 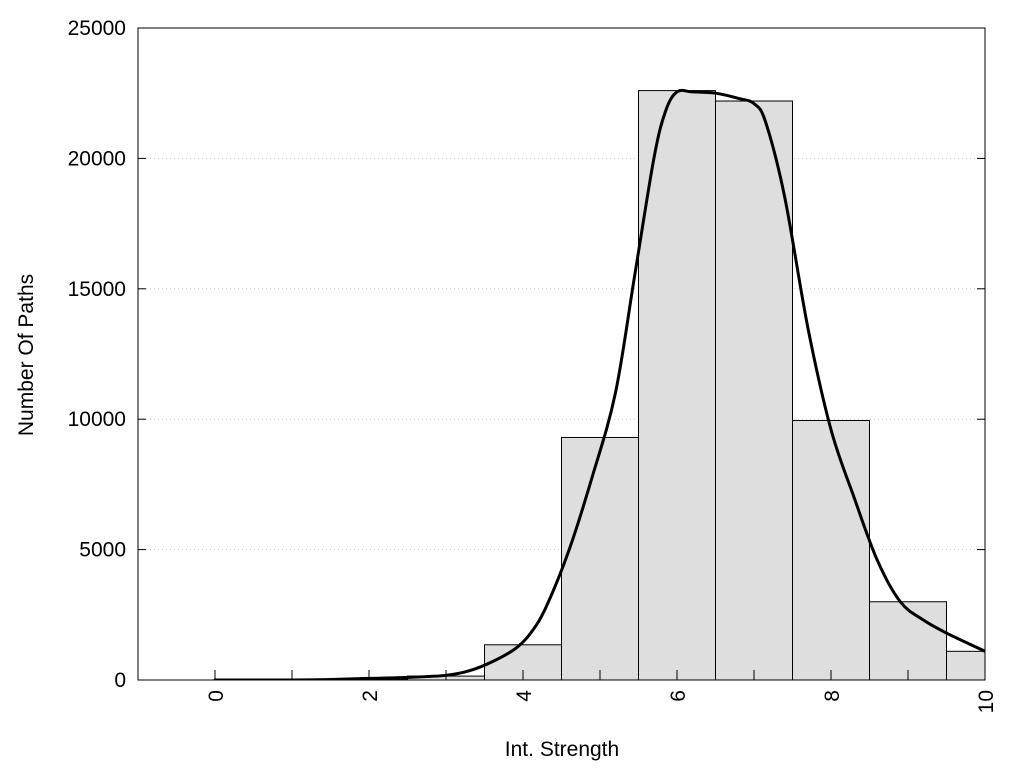 What do you see at coordinates (832, 696) in the screenshot?
I see `x-tick-label: 8` at bounding box center [832, 696].